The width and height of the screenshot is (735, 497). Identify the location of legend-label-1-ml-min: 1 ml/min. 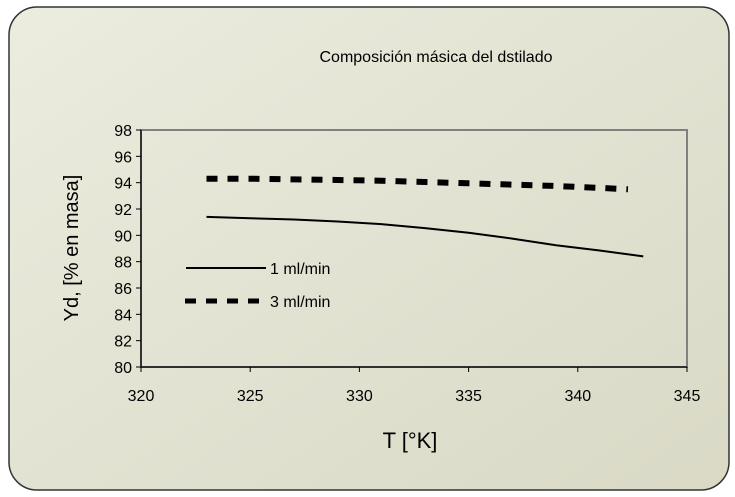
(300, 269).